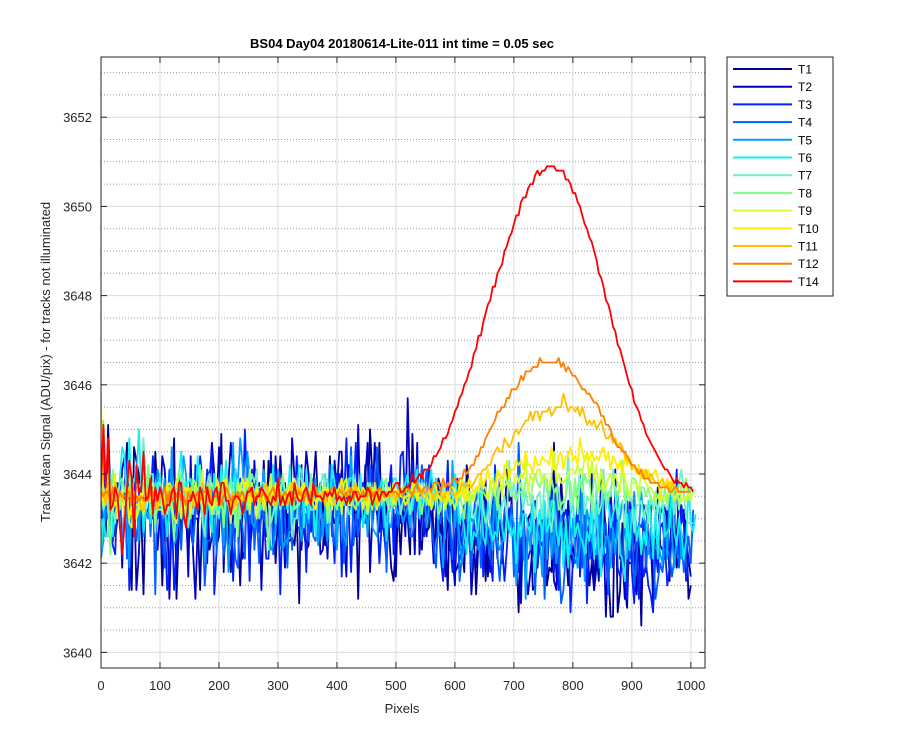 This screenshot has height=755, width=900. What do you see at coordinates (77, 296) in the screenshot?
I see `y-tick-label: 3648` at bounding box center [77, 296].